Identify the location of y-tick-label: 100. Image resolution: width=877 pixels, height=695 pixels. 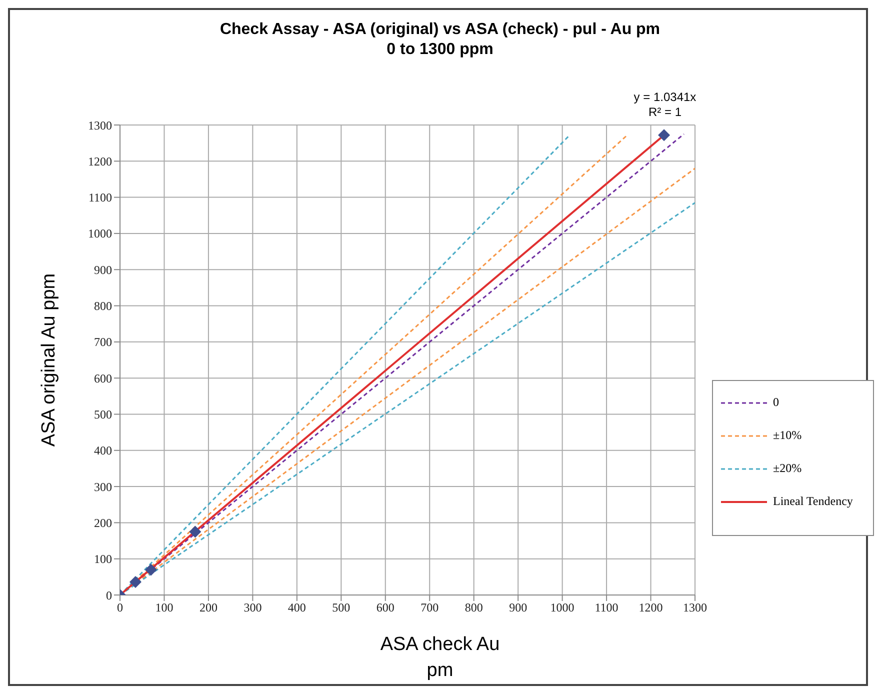
(103, 559).